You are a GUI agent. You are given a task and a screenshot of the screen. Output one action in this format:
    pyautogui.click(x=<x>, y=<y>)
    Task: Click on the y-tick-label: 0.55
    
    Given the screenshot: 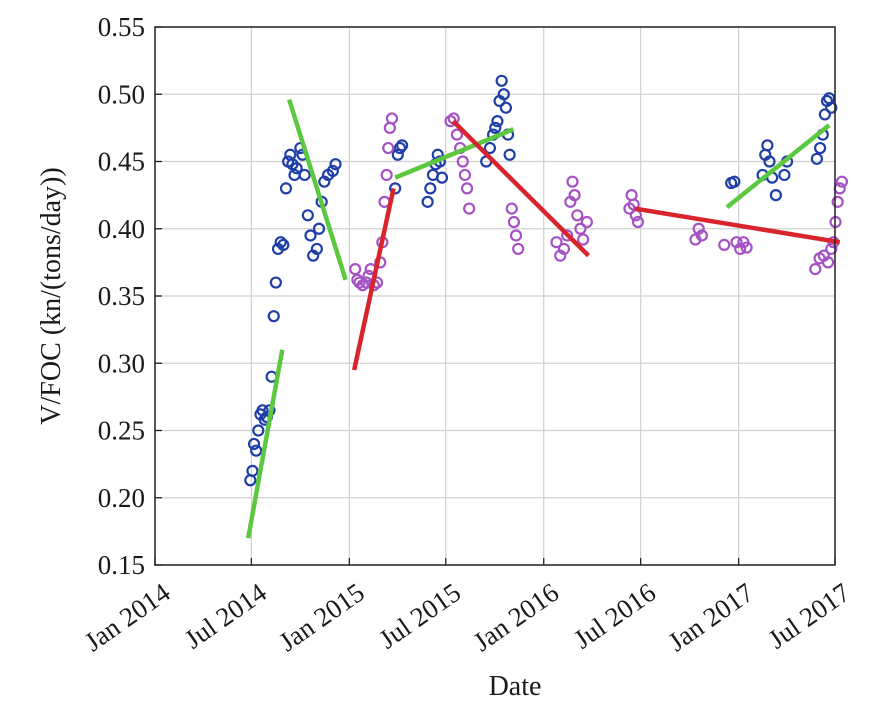 What is the action you would take?
    pyautogui.click(x=121, y=27)
    